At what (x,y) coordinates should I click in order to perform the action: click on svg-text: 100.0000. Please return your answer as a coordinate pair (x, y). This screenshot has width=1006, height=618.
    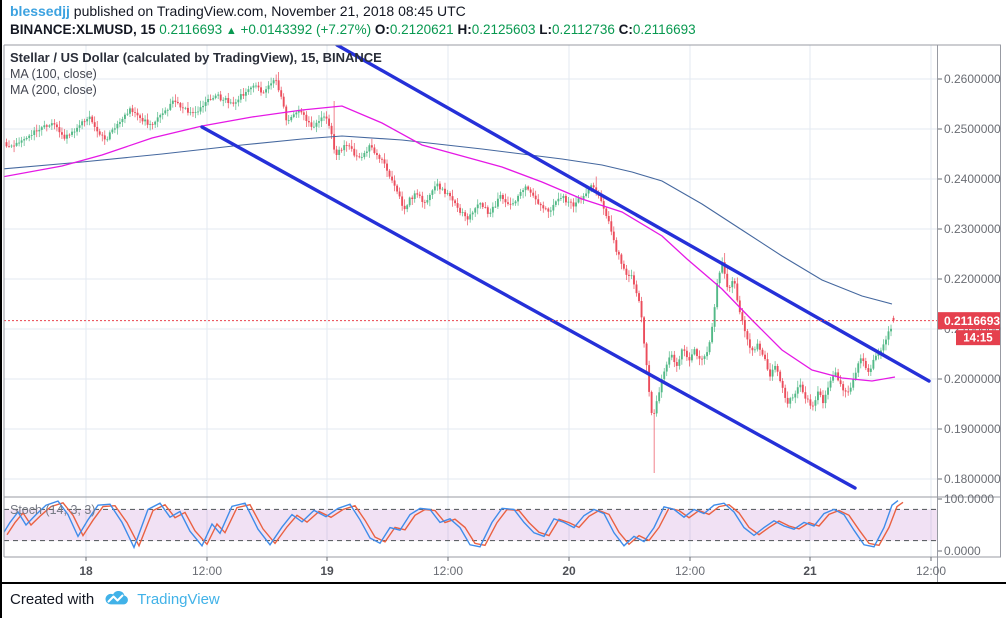
    Looking at the image, I should click on (969, 499).